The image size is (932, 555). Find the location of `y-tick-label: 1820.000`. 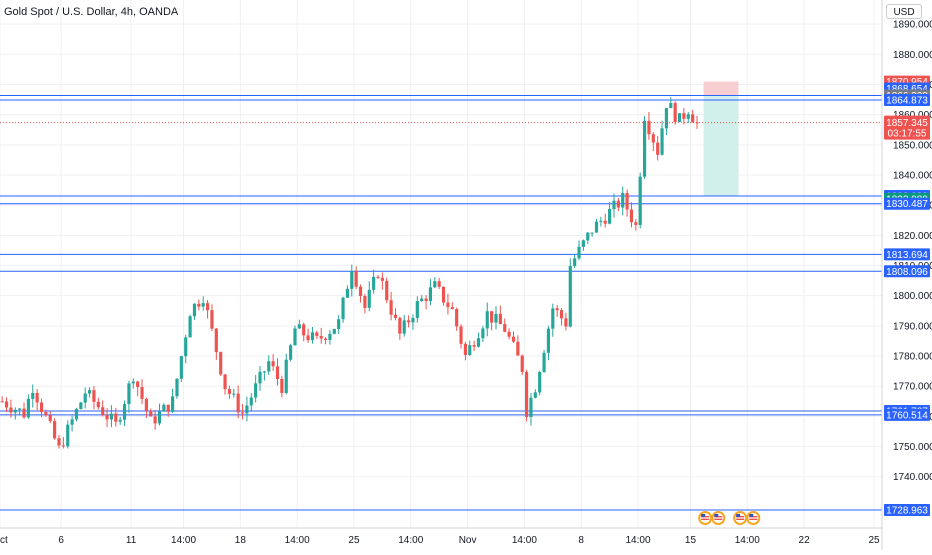

y-tick-label: 1820.000 is located at coordinates (912, 236).